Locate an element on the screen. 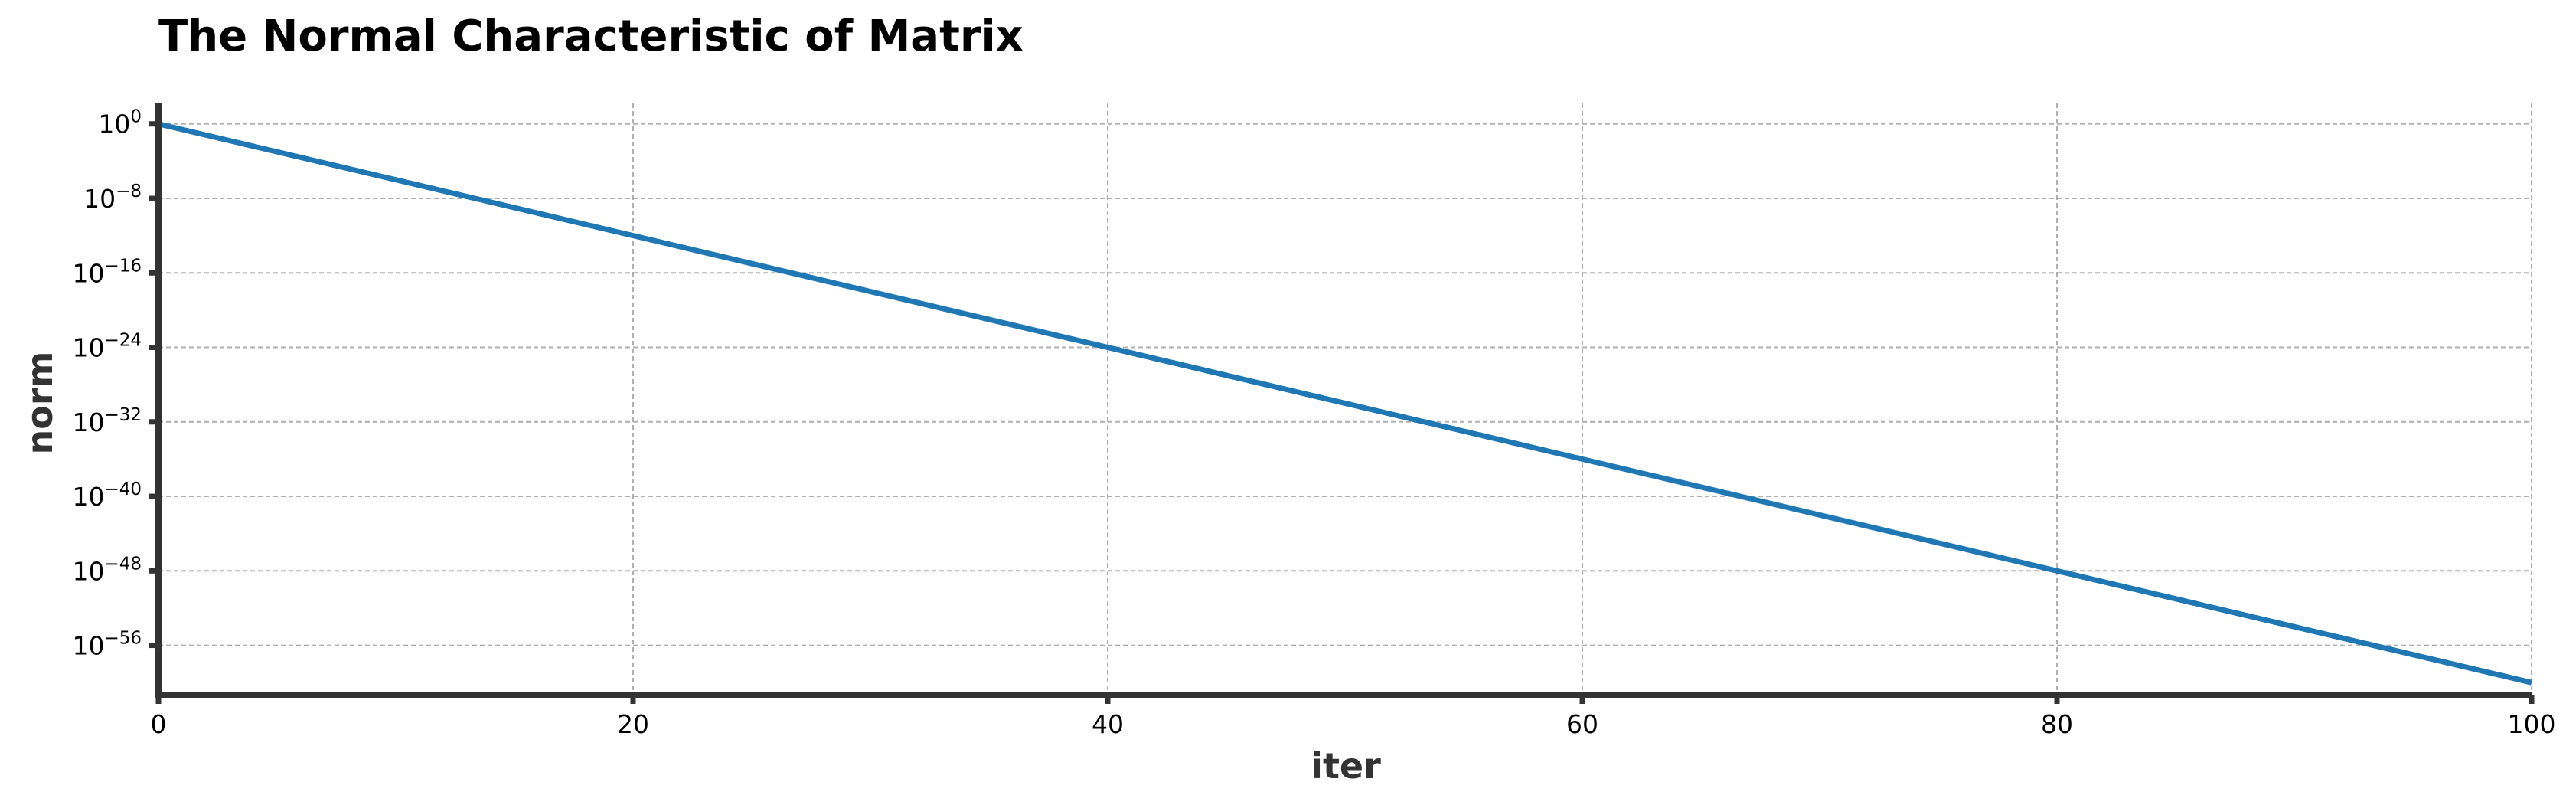 The height and width of the screenshot is (805, 2576). y-tick-label: 10⁻⁵⁶ is located at coordinates (107, 645).